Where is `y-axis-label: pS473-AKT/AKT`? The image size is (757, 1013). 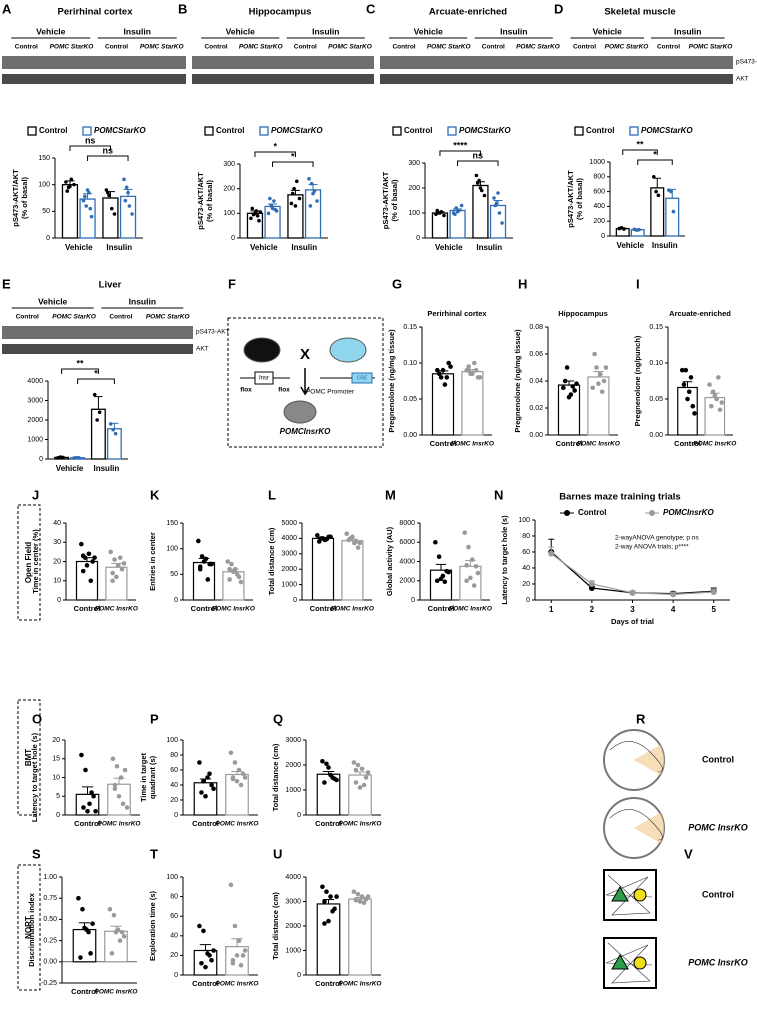
y-axis-label: pS473-AKT/AKT is located at coordinates (570, 199).